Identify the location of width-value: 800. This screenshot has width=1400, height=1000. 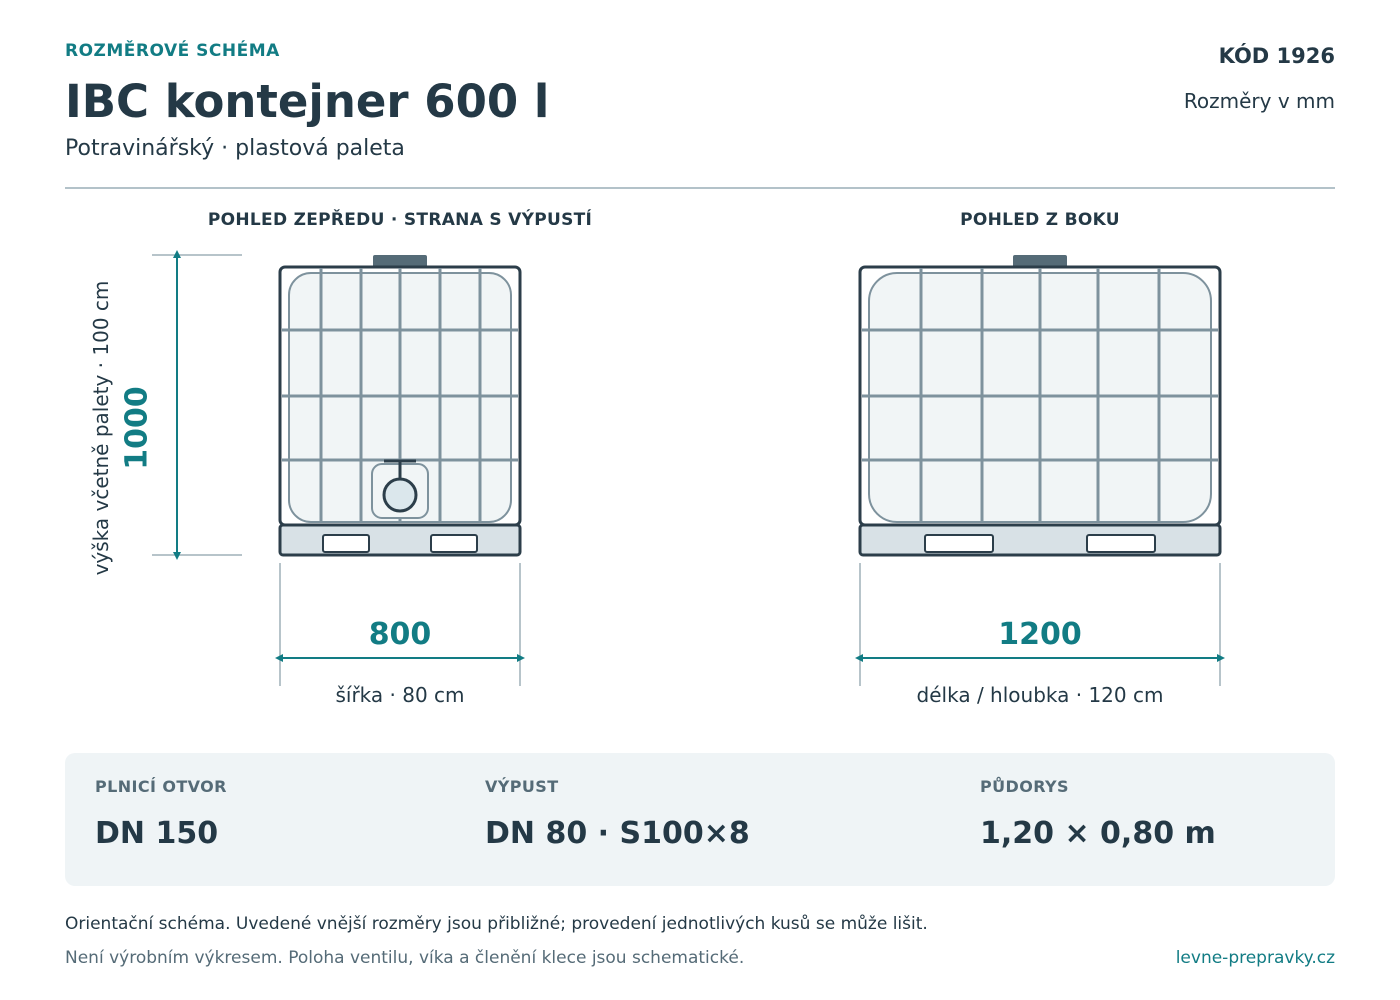
(400, 634).